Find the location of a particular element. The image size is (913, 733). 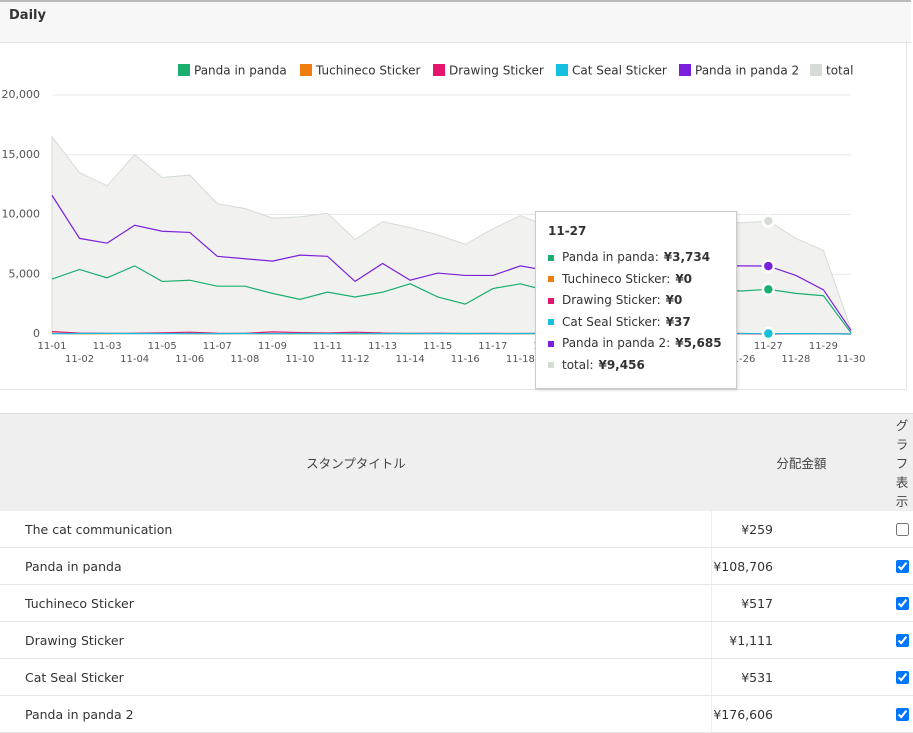

sticker-title: The cat communication is located at coordinates (356, 529).